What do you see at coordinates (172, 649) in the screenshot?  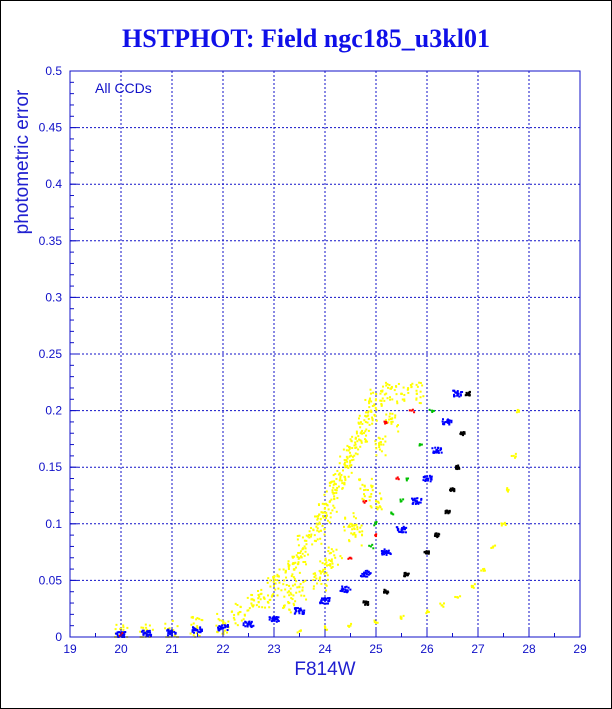 I see `x-tick-label: 21` at bounding box center [172, 649].